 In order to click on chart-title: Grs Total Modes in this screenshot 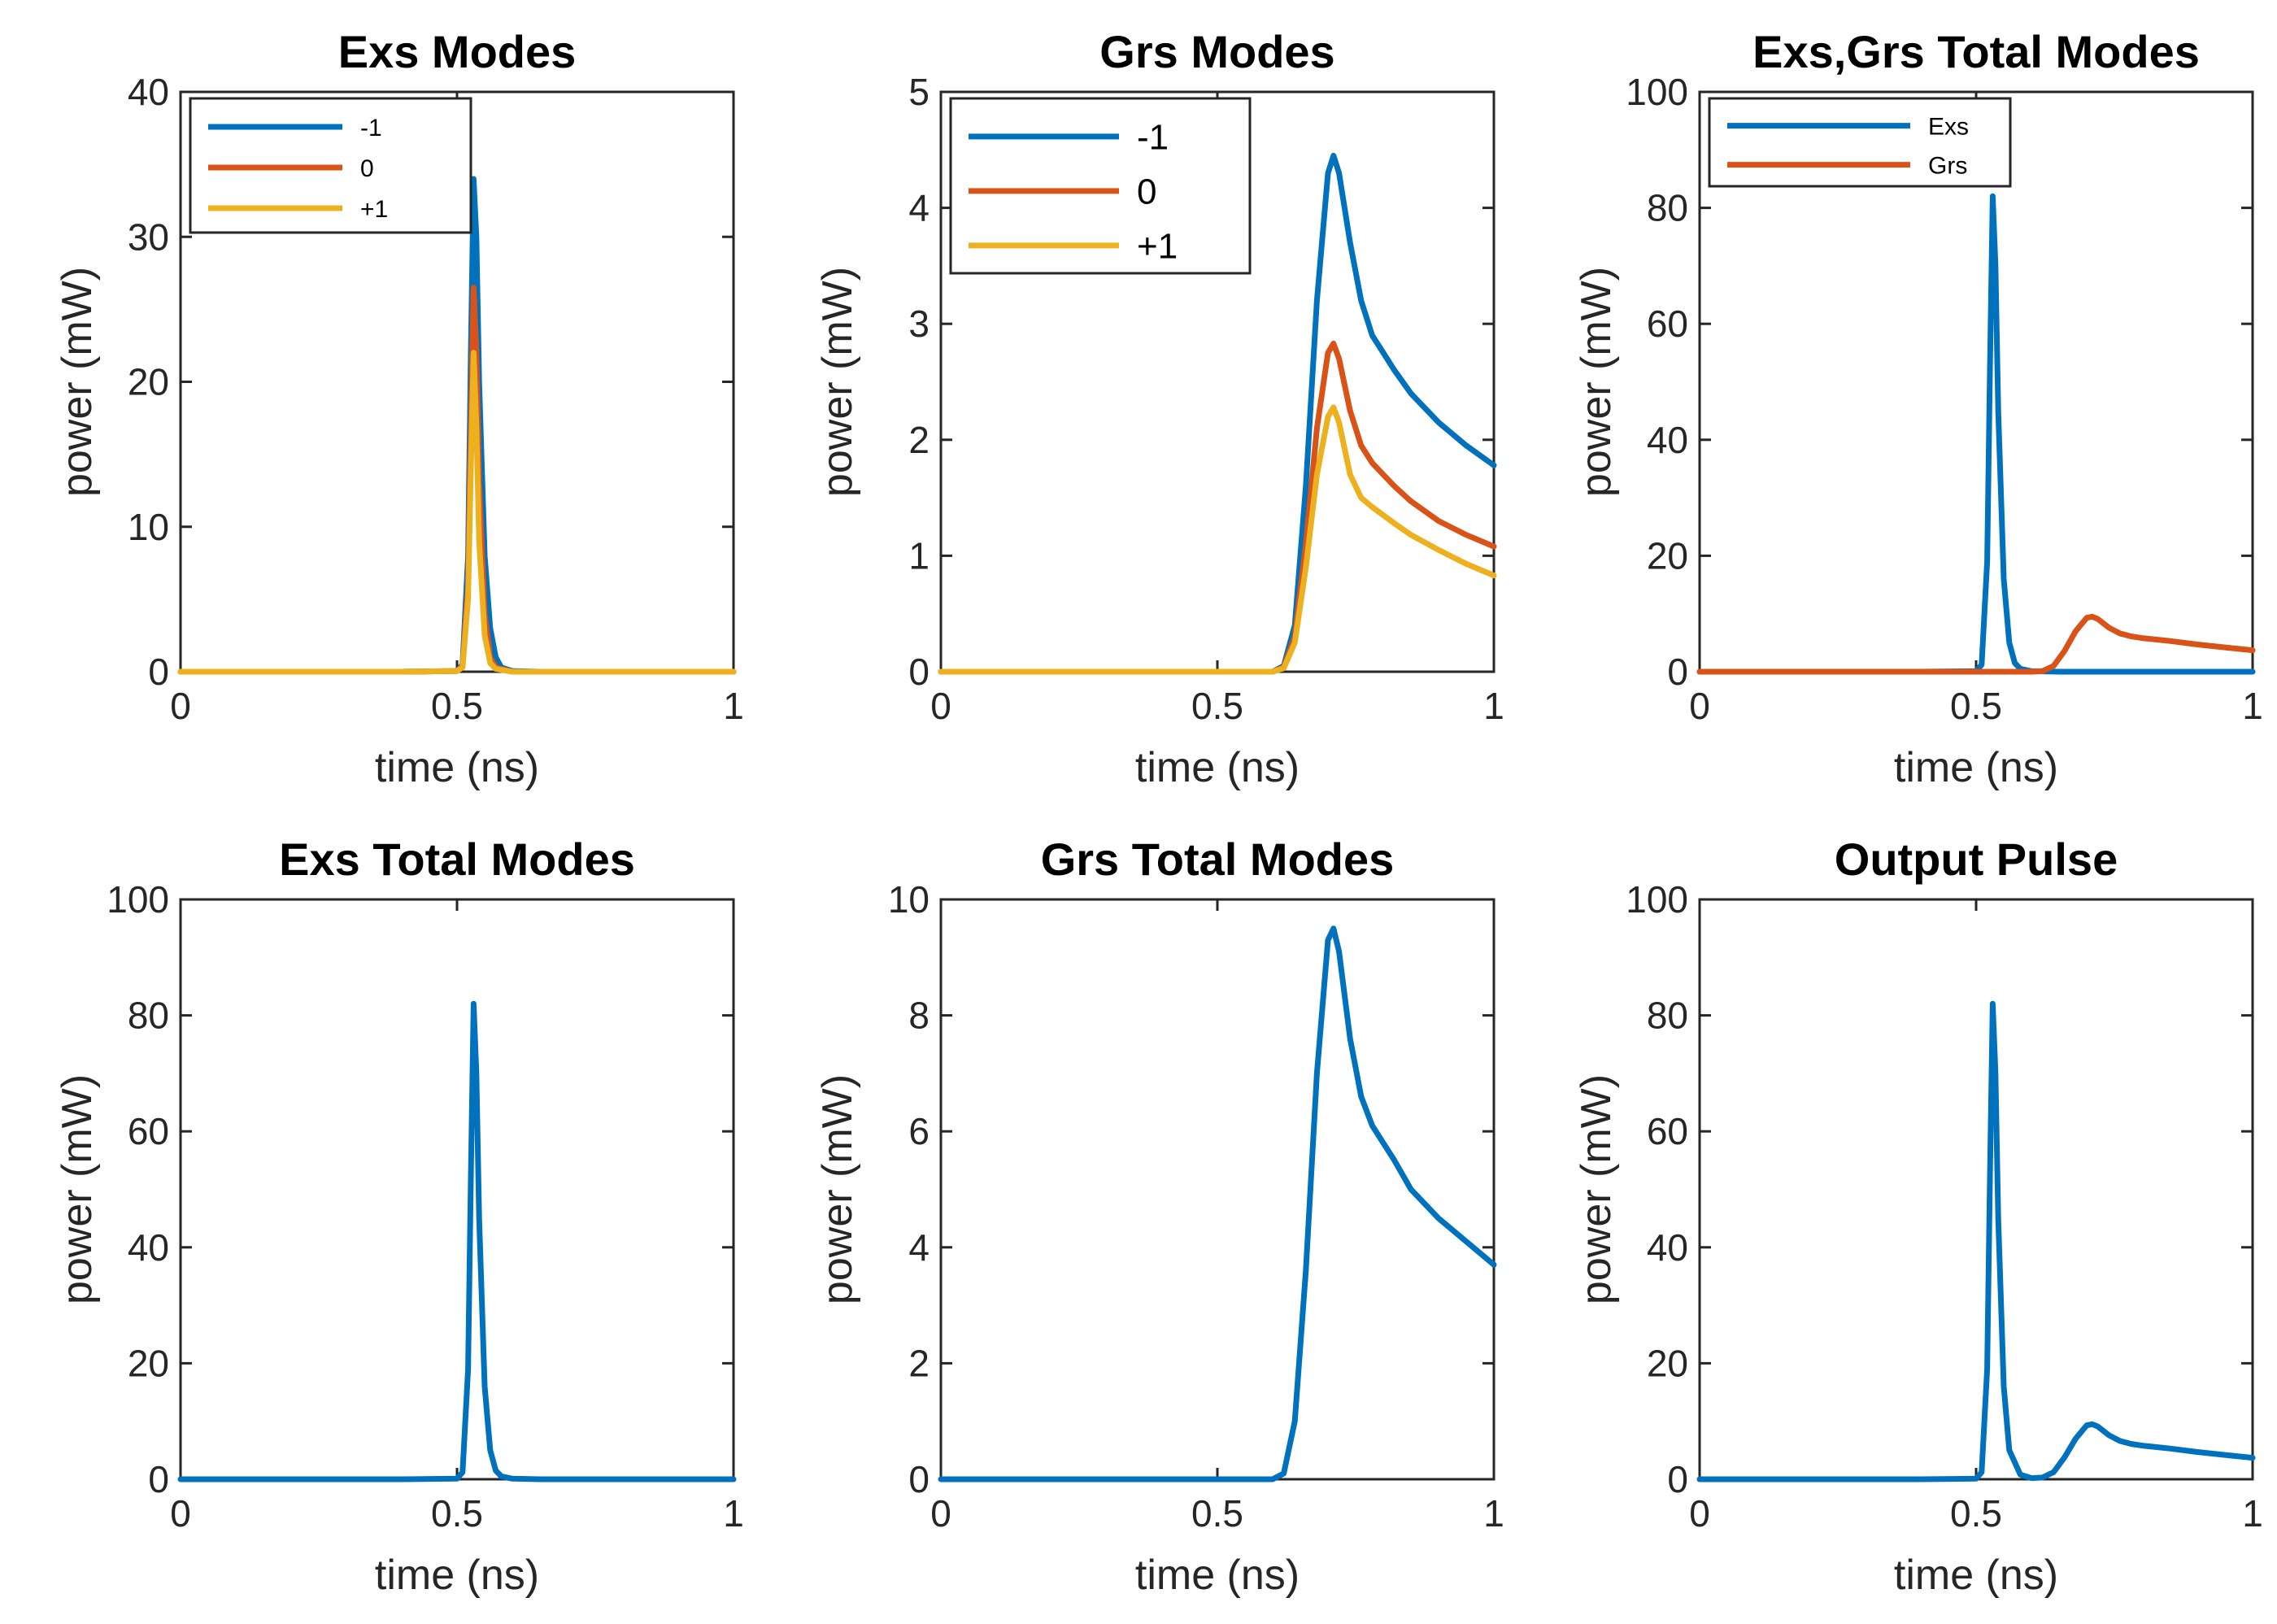, I will do `click(1218, 859)`.